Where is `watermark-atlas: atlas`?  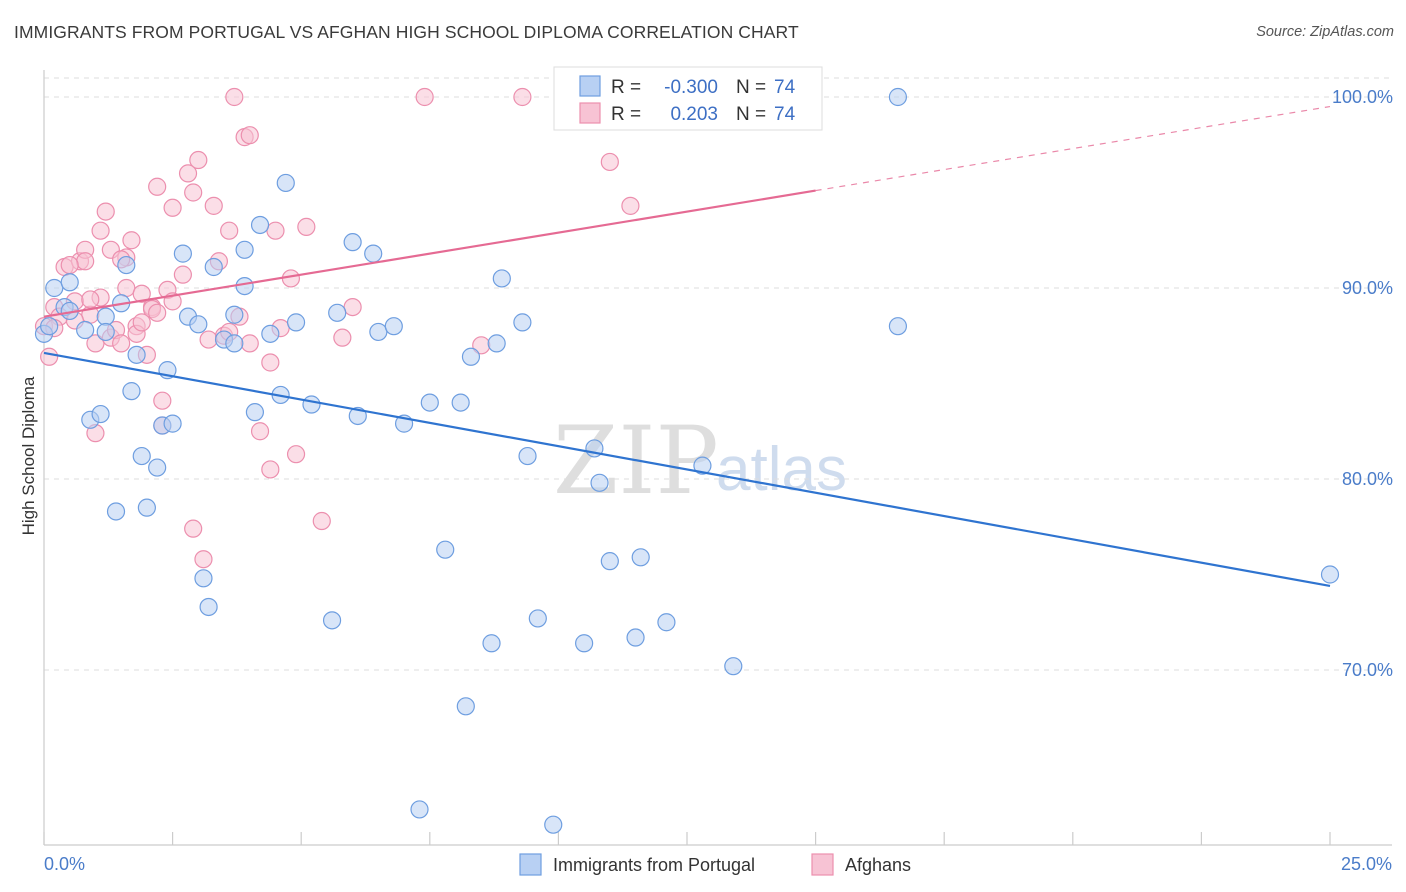
watermark-atlas: atlas is located at coordinates (781, 469).